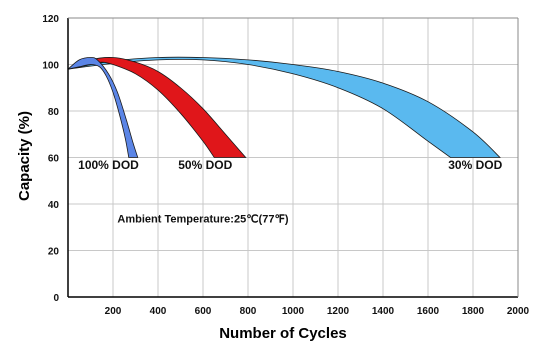 Image resolution: width=544 pixels, height=345 pixels. What do you see at coordinates (203, 311) in the screenshot?
I see `x-tick-label: 600` at bounding box center [203, 311].